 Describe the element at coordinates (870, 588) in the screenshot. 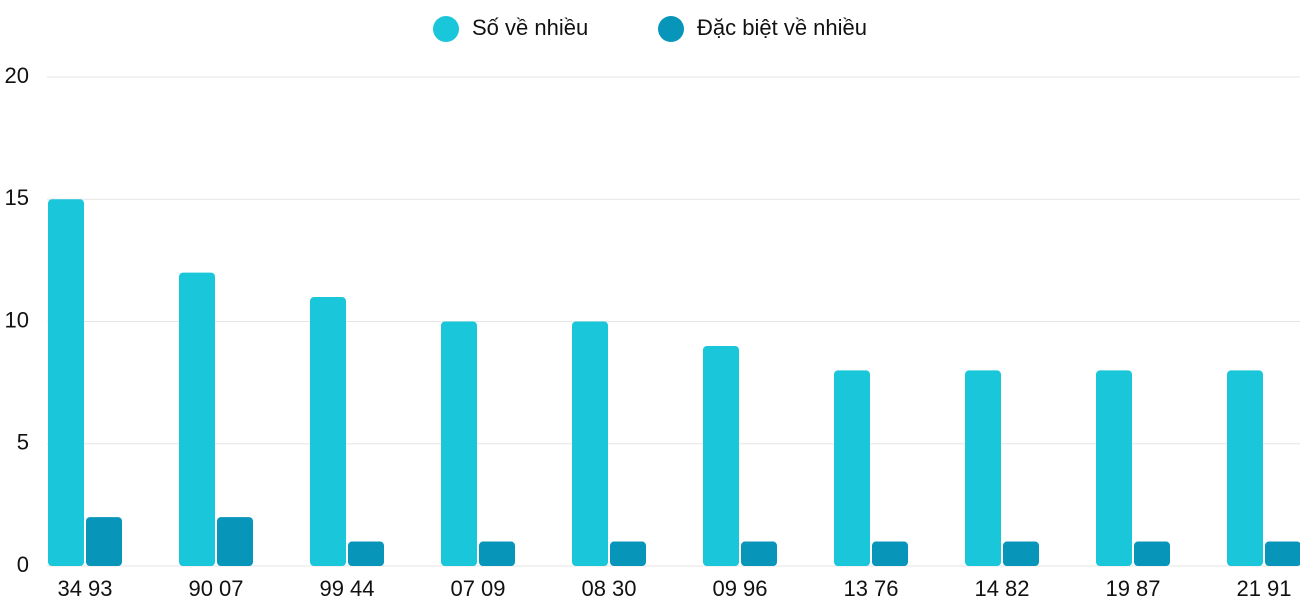

I see `x-tick-label: 13 76` at that location.